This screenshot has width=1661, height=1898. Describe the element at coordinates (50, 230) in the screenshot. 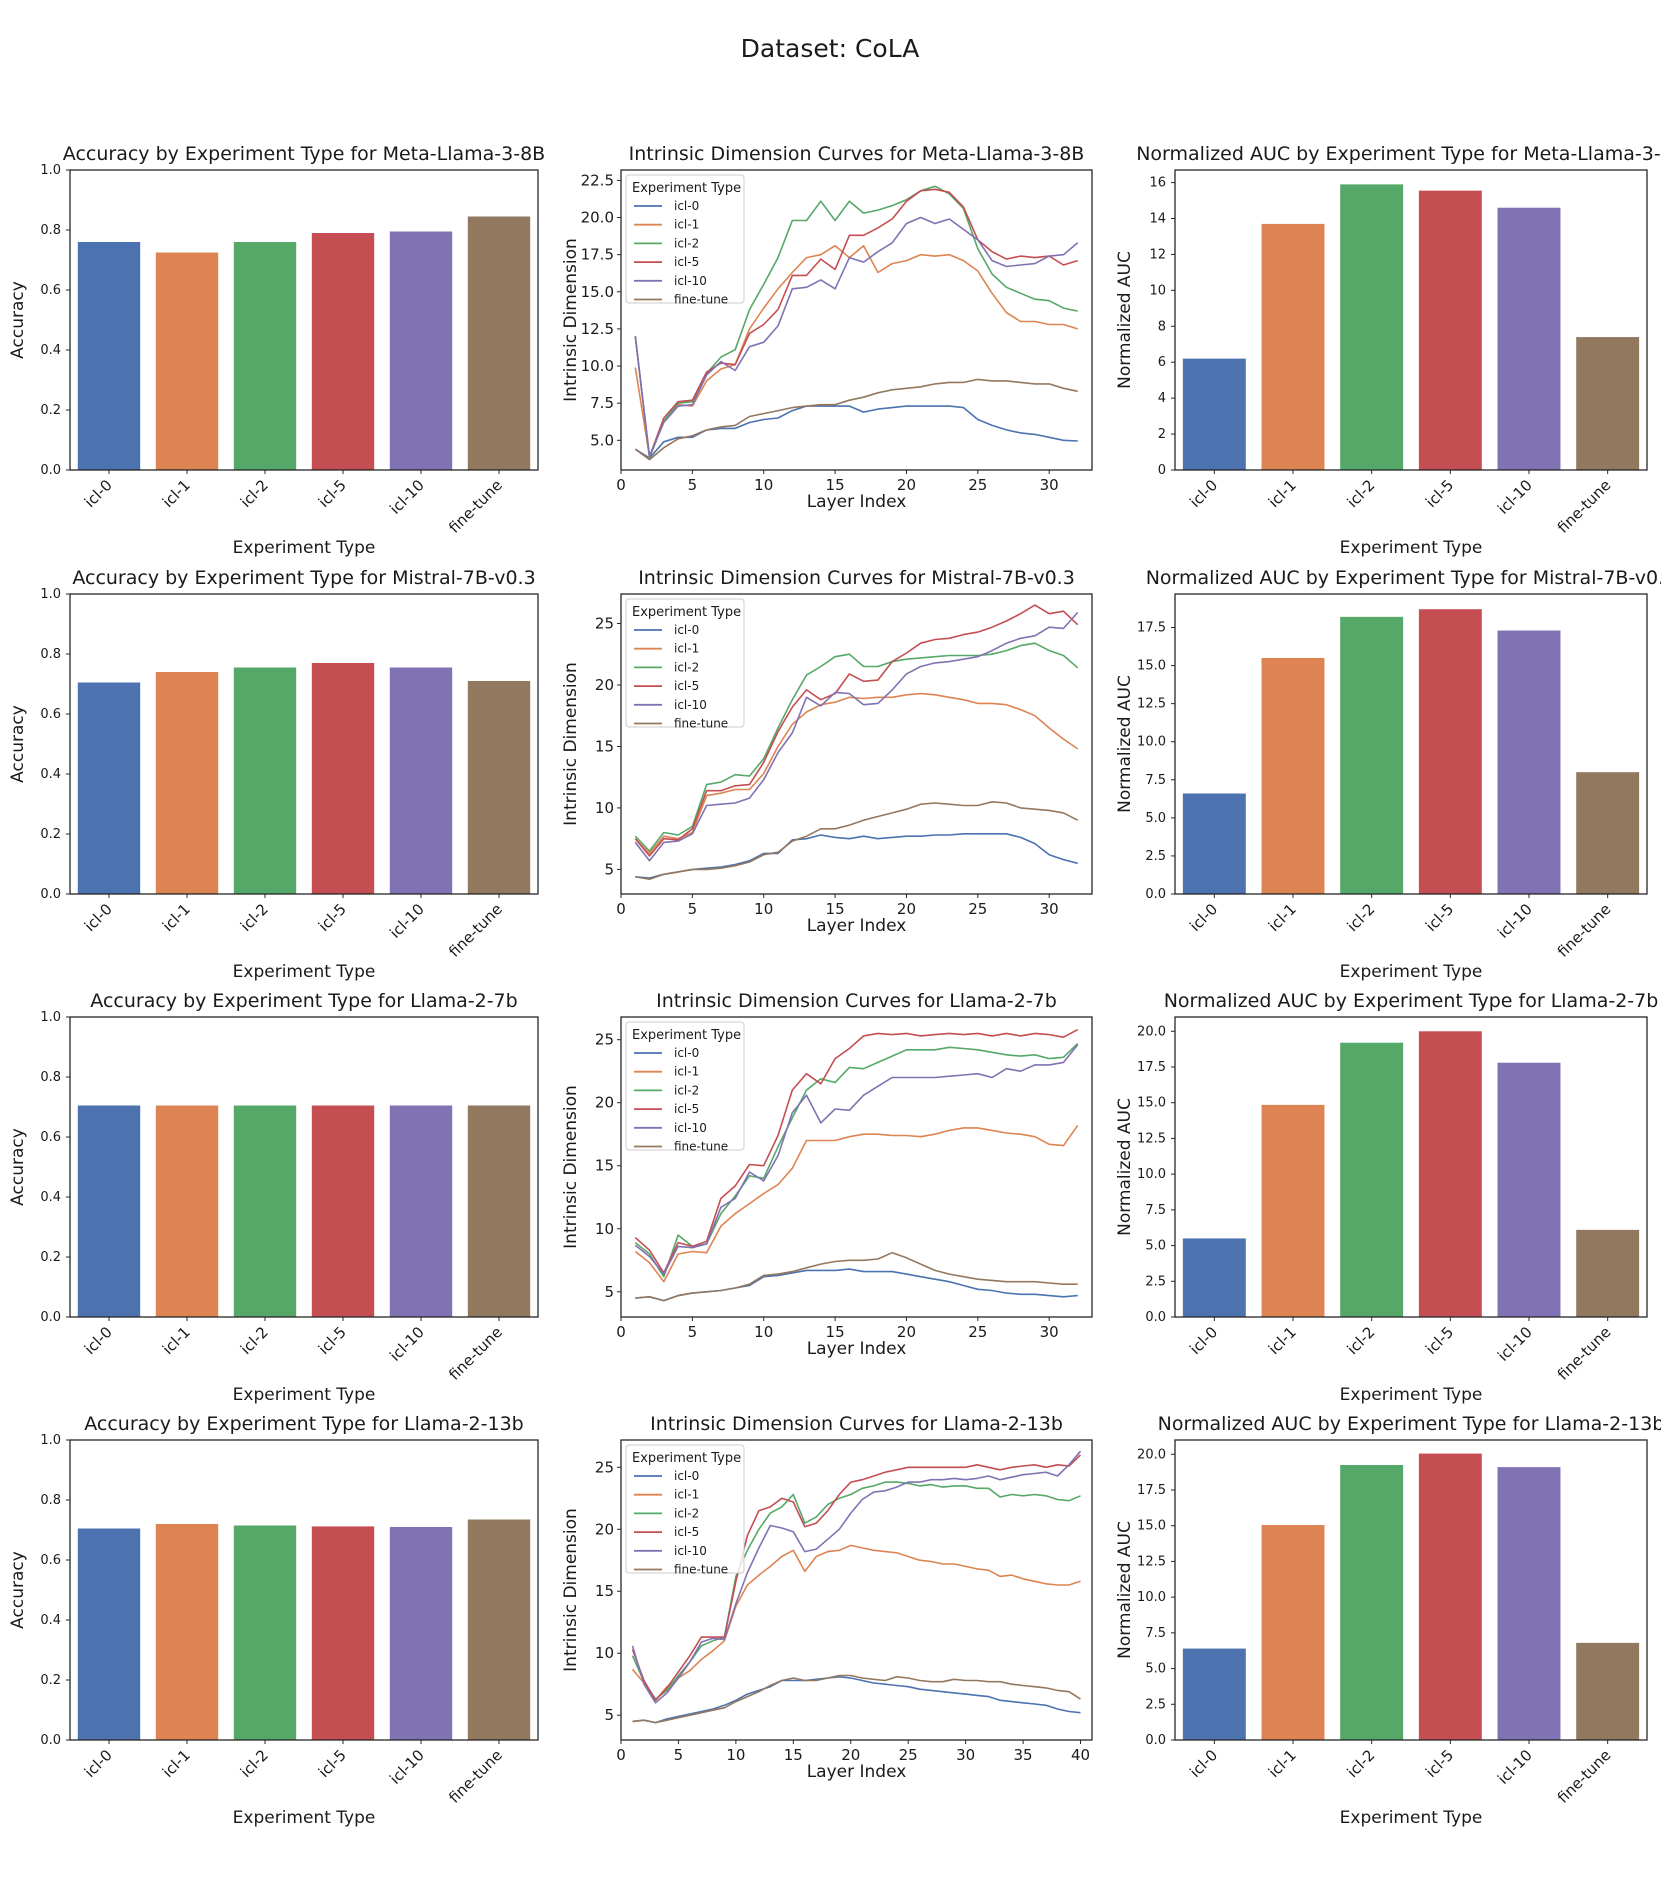

I see `y-tick-label: 0.8` at that location.